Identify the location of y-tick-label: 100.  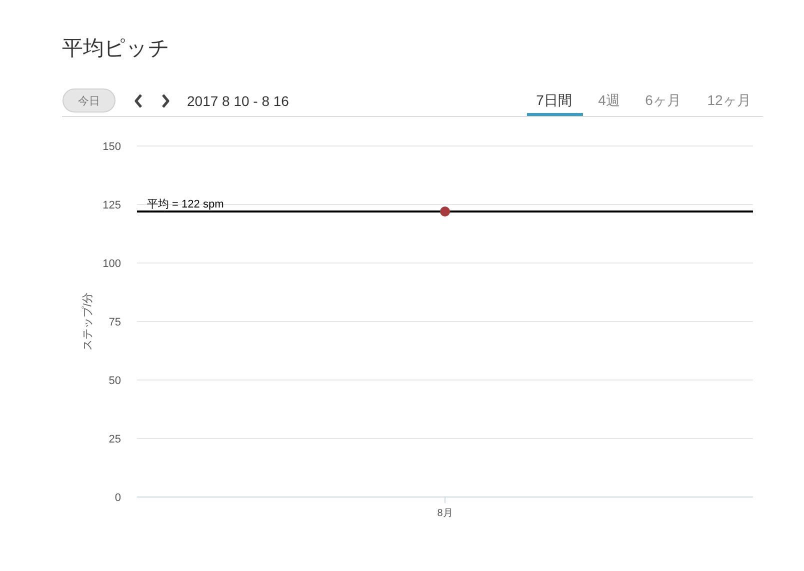
(111, 264).